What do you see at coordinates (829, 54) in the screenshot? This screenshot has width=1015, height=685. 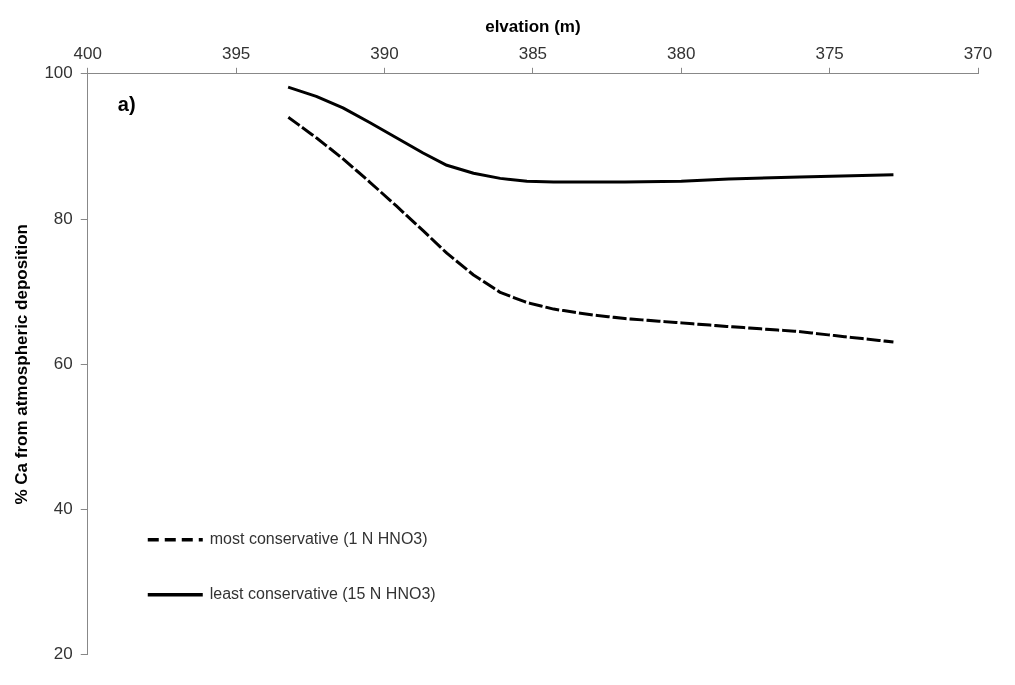 I see `x-tick-label: 375` at bounding box center [829, 54].